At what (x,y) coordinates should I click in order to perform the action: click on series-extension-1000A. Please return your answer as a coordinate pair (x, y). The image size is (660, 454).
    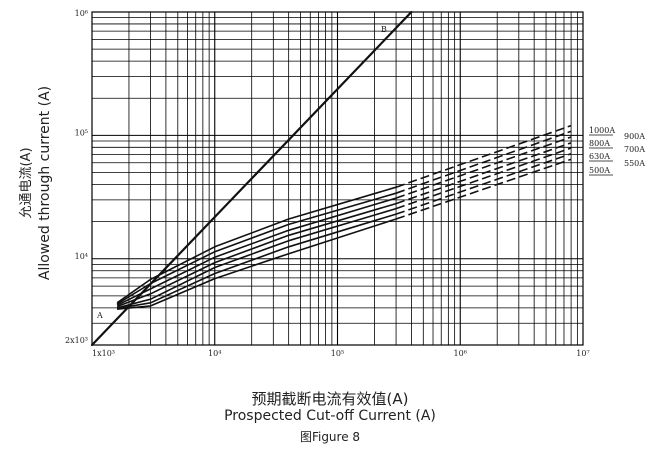
    Looking at the image, I should click on (483, 156).